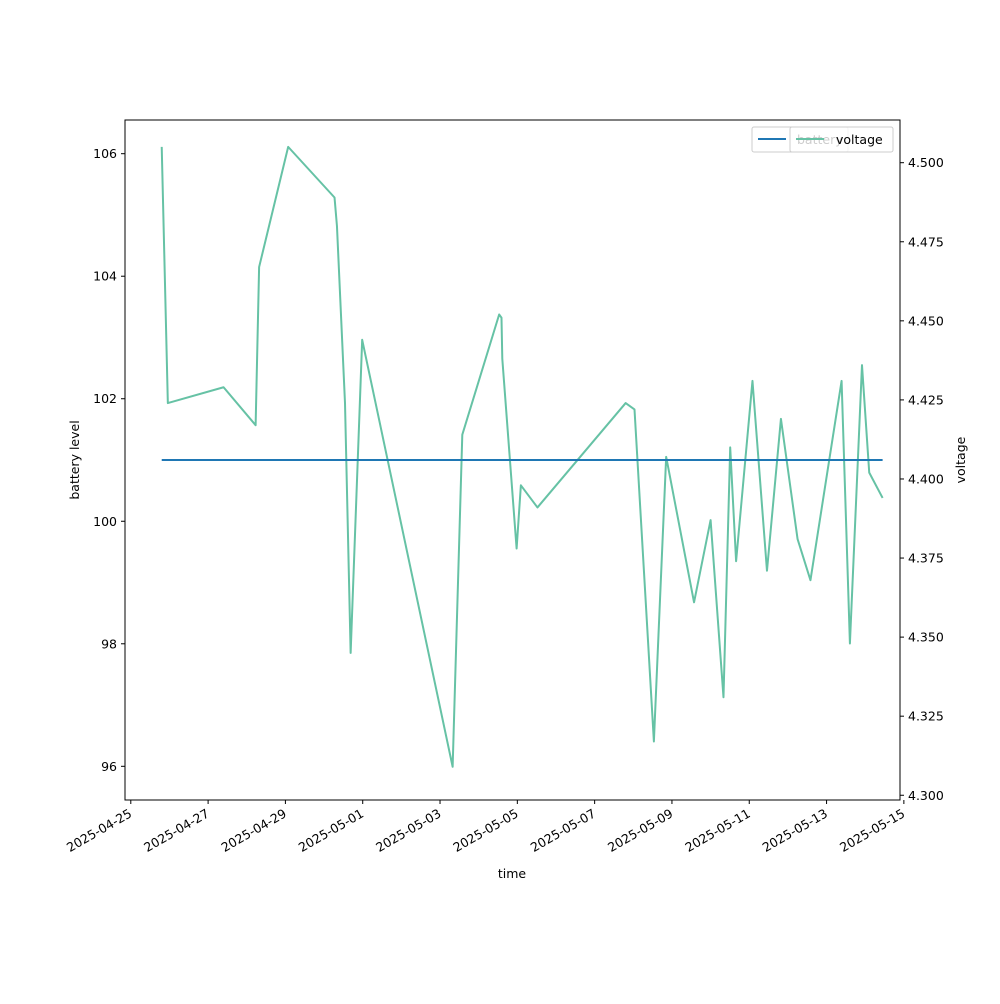  I want to click on x-tick-label: 2025-05-05, so click(485, 830).